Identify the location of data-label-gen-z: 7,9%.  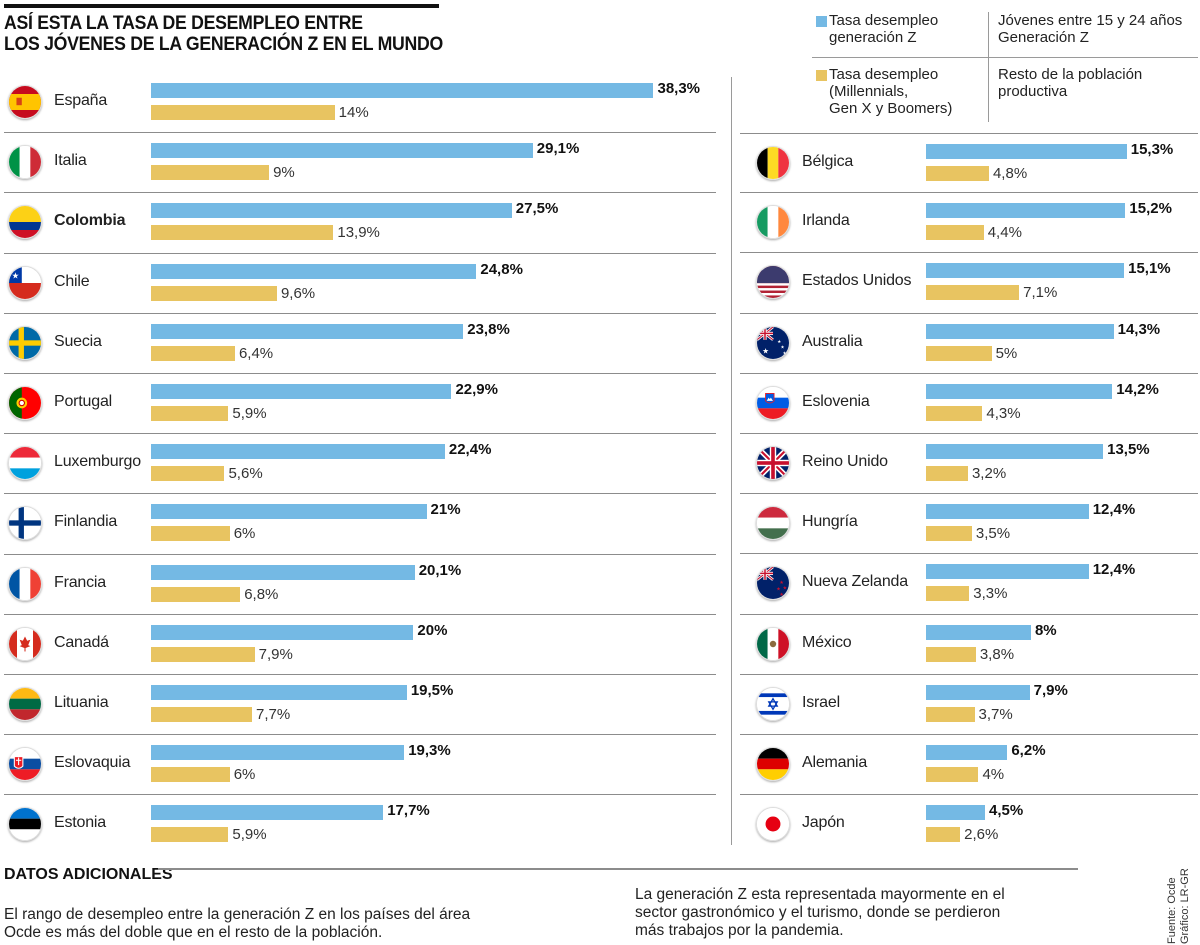
(1050, 690).